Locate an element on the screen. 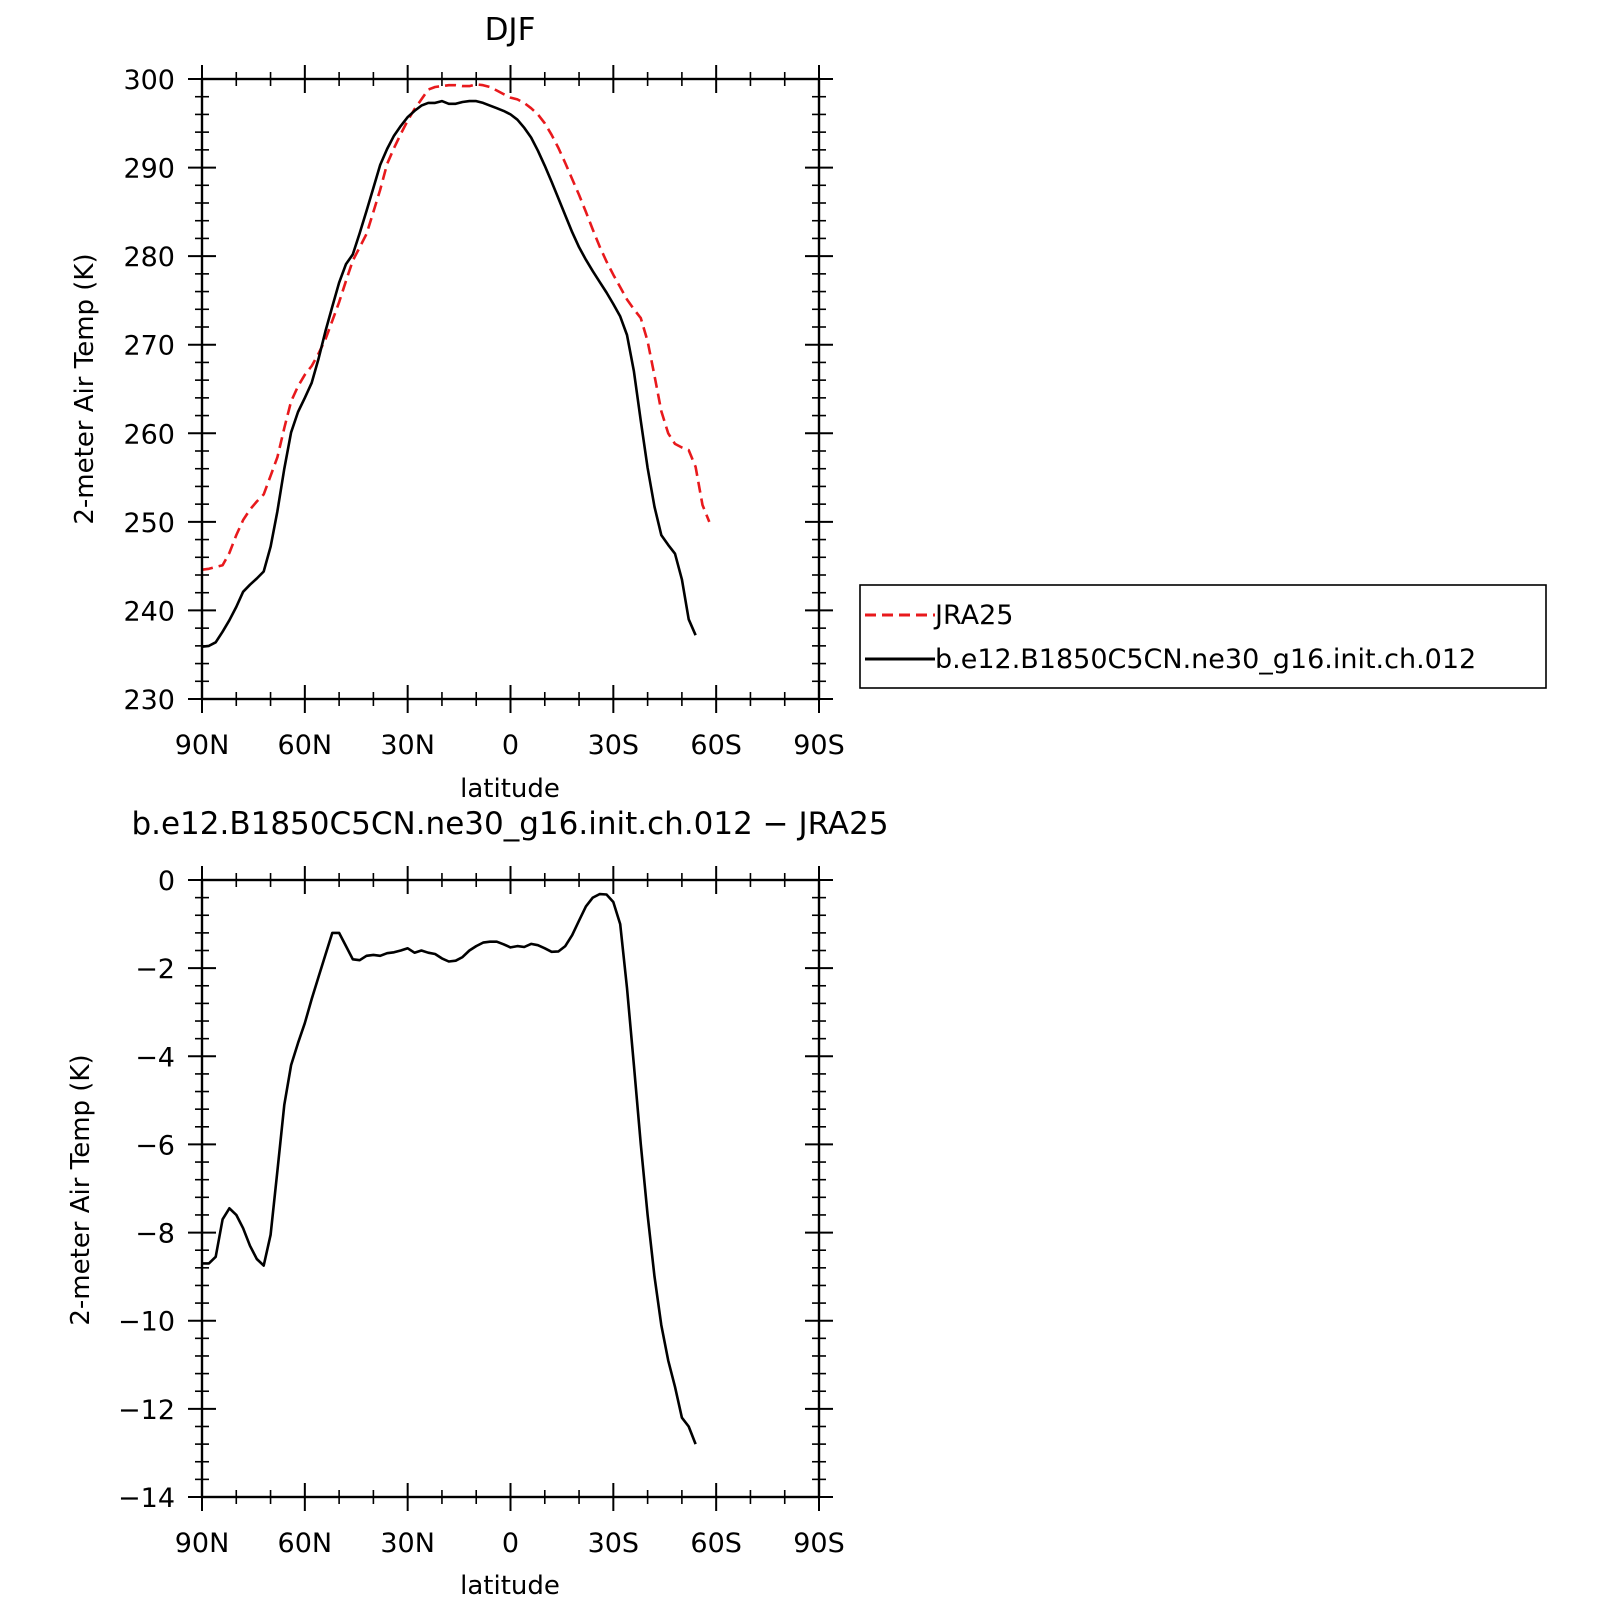 The height and width of the screenshot is (1603, 1606). series-line-jra25 is located at coordinates (456, 327).